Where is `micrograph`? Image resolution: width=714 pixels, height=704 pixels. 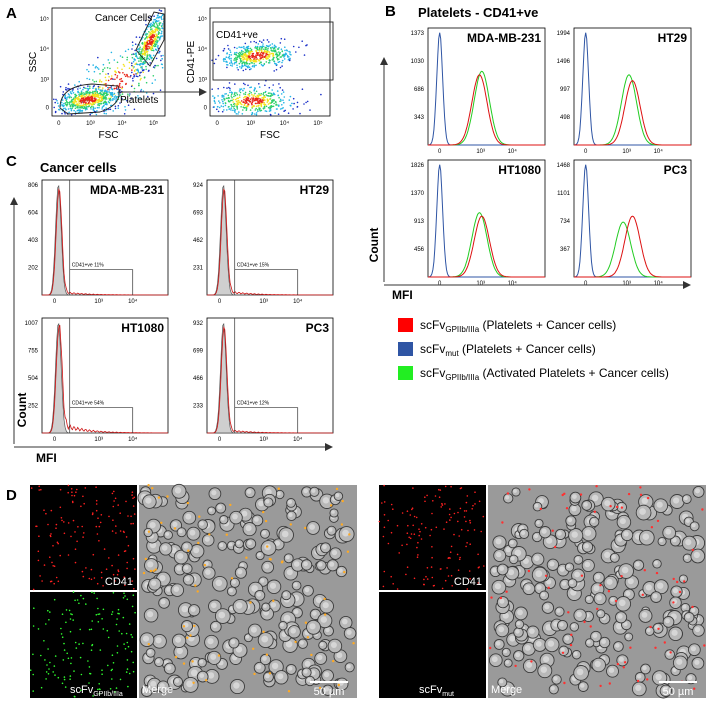 micrograph is located at coordinates (83, 645).